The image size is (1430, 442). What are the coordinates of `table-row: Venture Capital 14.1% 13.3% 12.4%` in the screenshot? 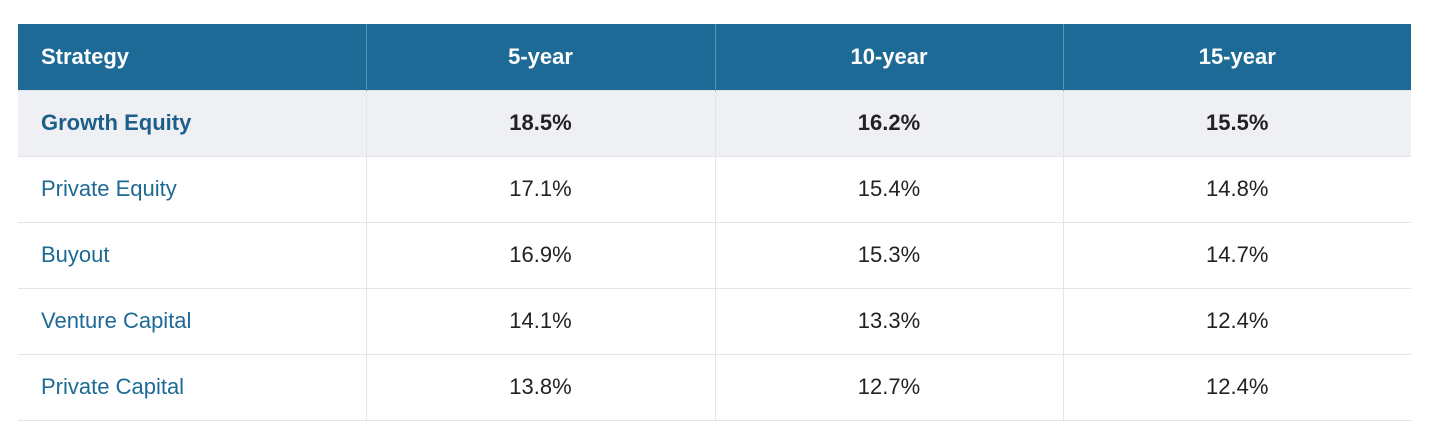 It's located at (714, 320).